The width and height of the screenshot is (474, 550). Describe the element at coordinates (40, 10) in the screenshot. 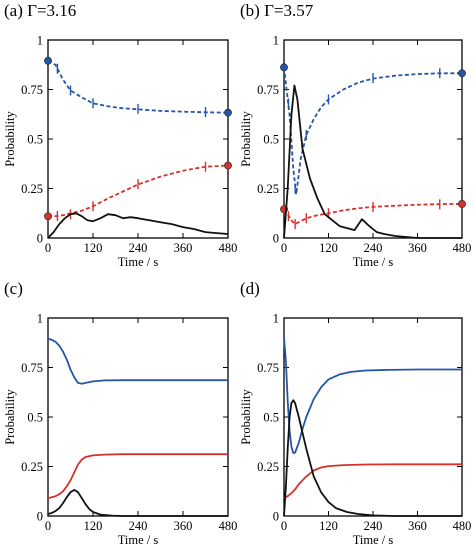

I see `panel-title: (a) Γ=3.16` at that location.